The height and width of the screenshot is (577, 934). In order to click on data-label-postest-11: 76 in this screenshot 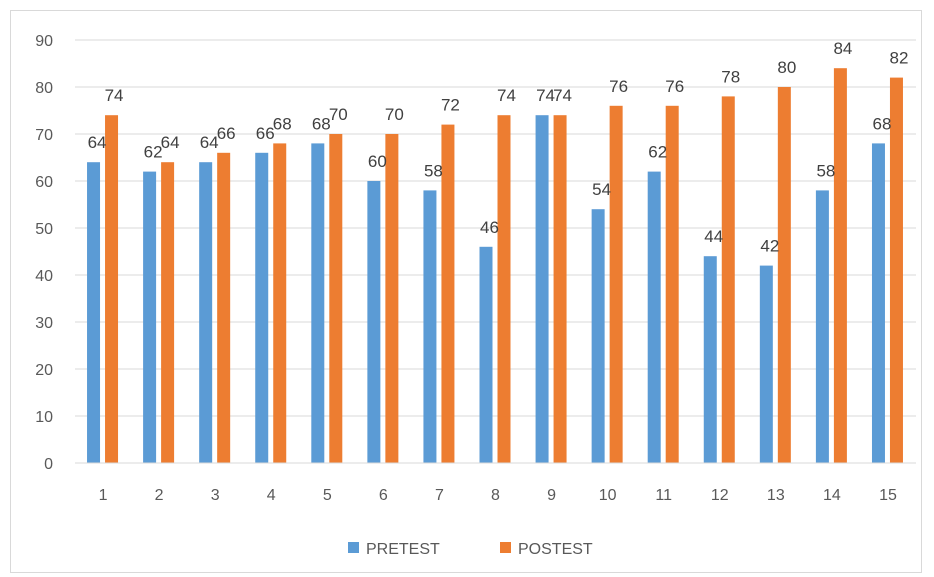, I will do `click(674, 86)`.